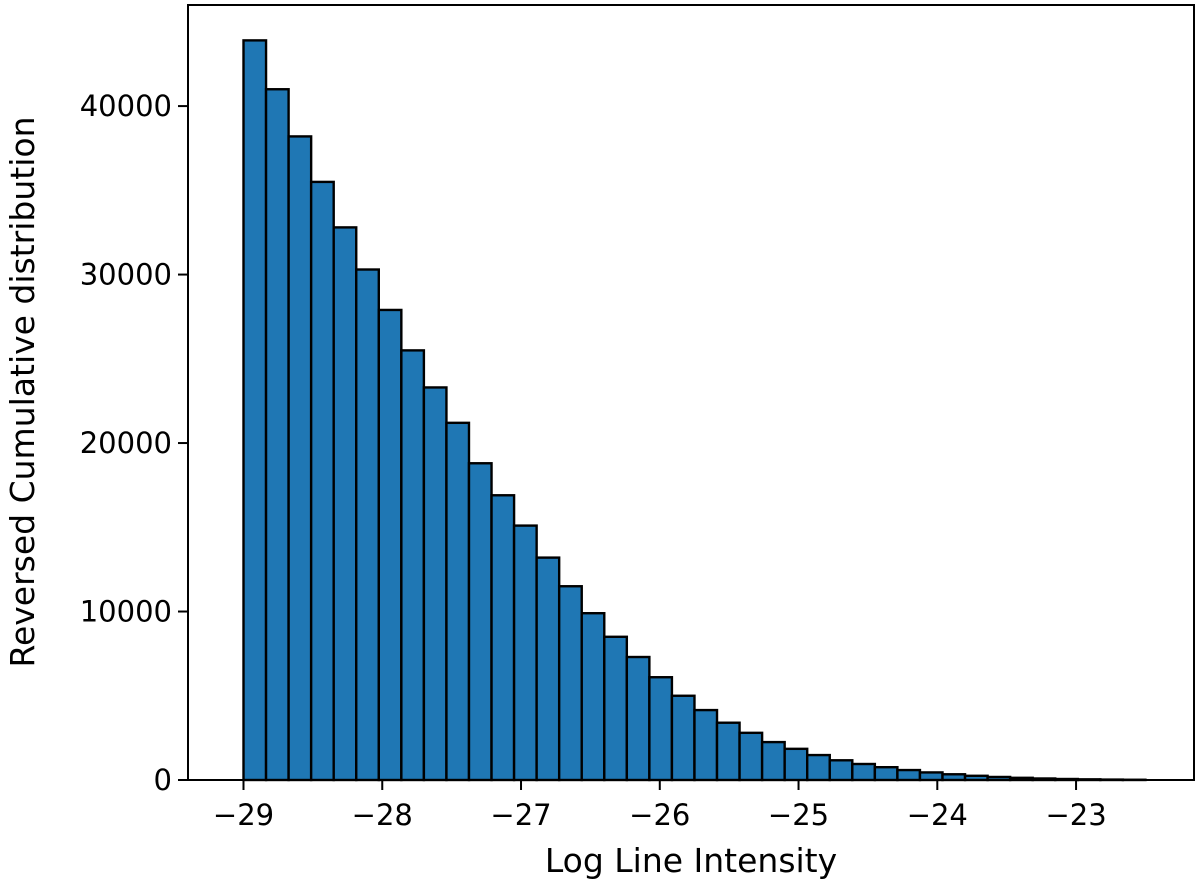  Describe the element at coordinates (243, 815) in the screenshot. I see `x-tick-label: −29` at that location.